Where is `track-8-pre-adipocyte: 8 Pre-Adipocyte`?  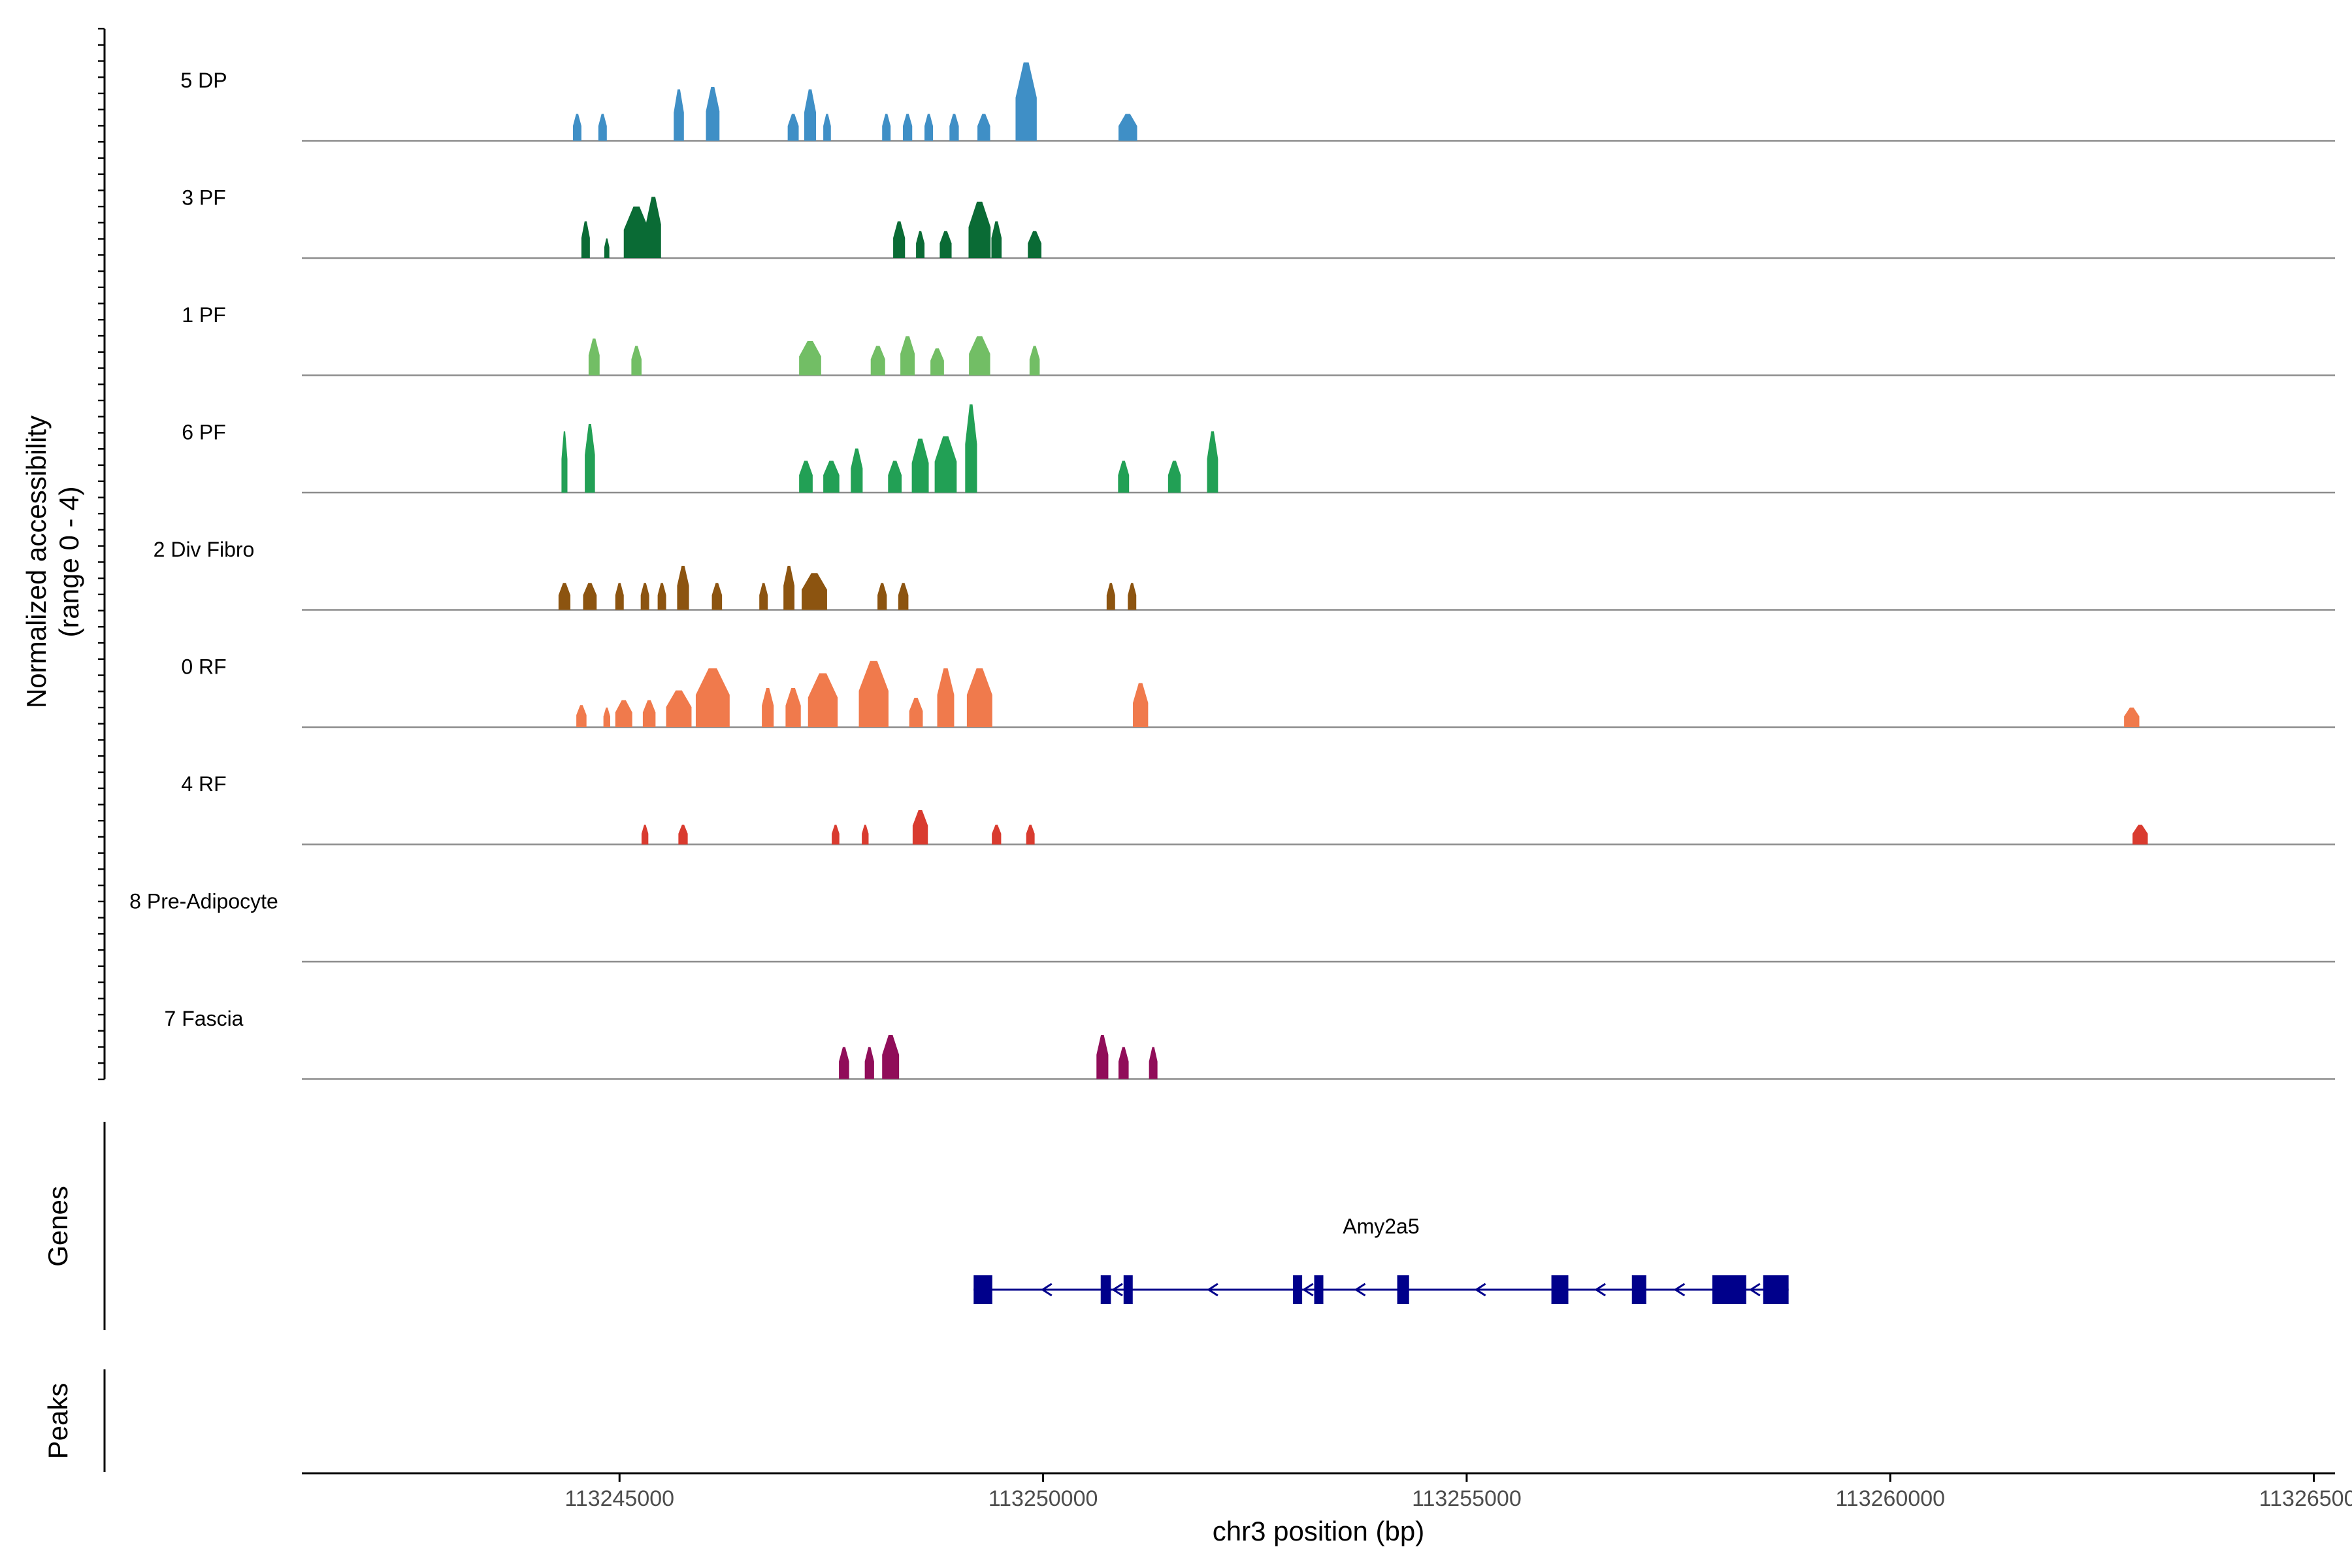 track-8-pre-adipocyte: 8 Pre-Adipocyte is located at coordinates (1232, 926).